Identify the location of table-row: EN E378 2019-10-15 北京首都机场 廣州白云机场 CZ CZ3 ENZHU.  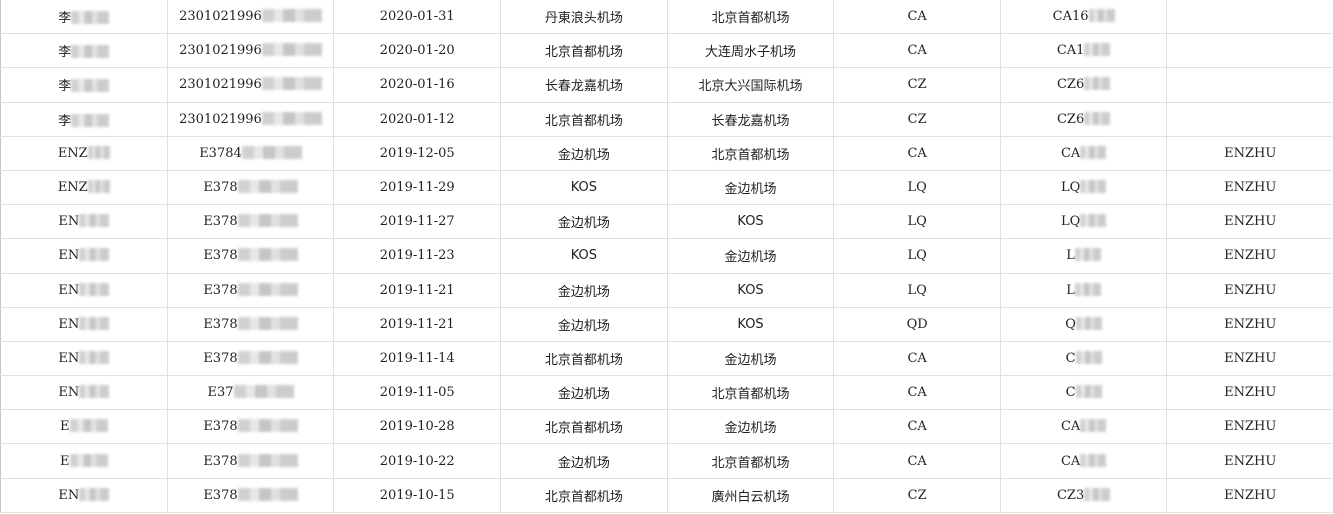
(667, 495).